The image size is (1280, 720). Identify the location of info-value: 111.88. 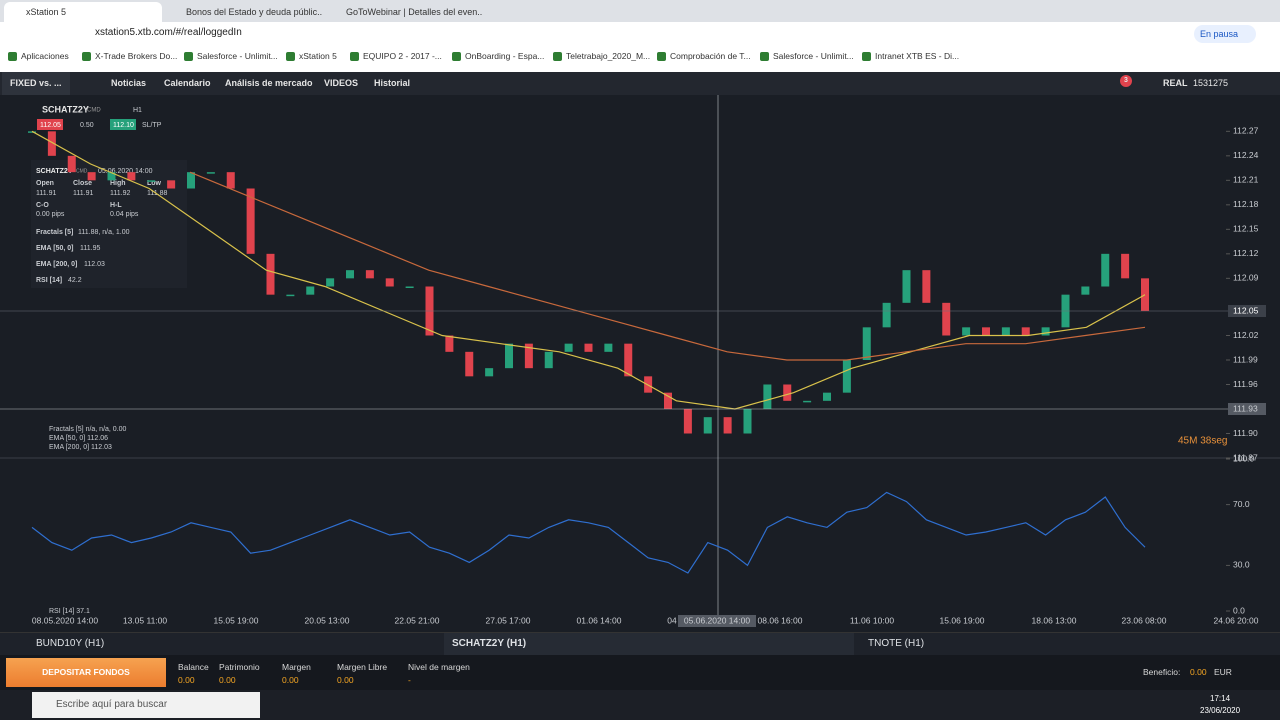
(157, 193).